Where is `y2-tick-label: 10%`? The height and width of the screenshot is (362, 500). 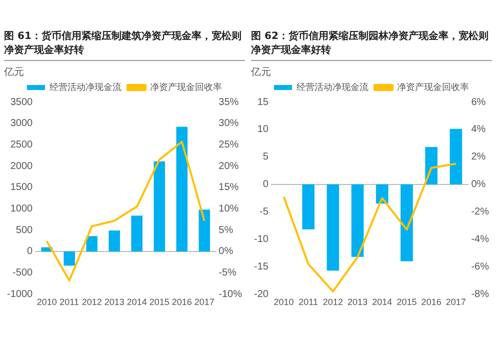 y2-tick-label: 10% is located at coordinates (228, 209).